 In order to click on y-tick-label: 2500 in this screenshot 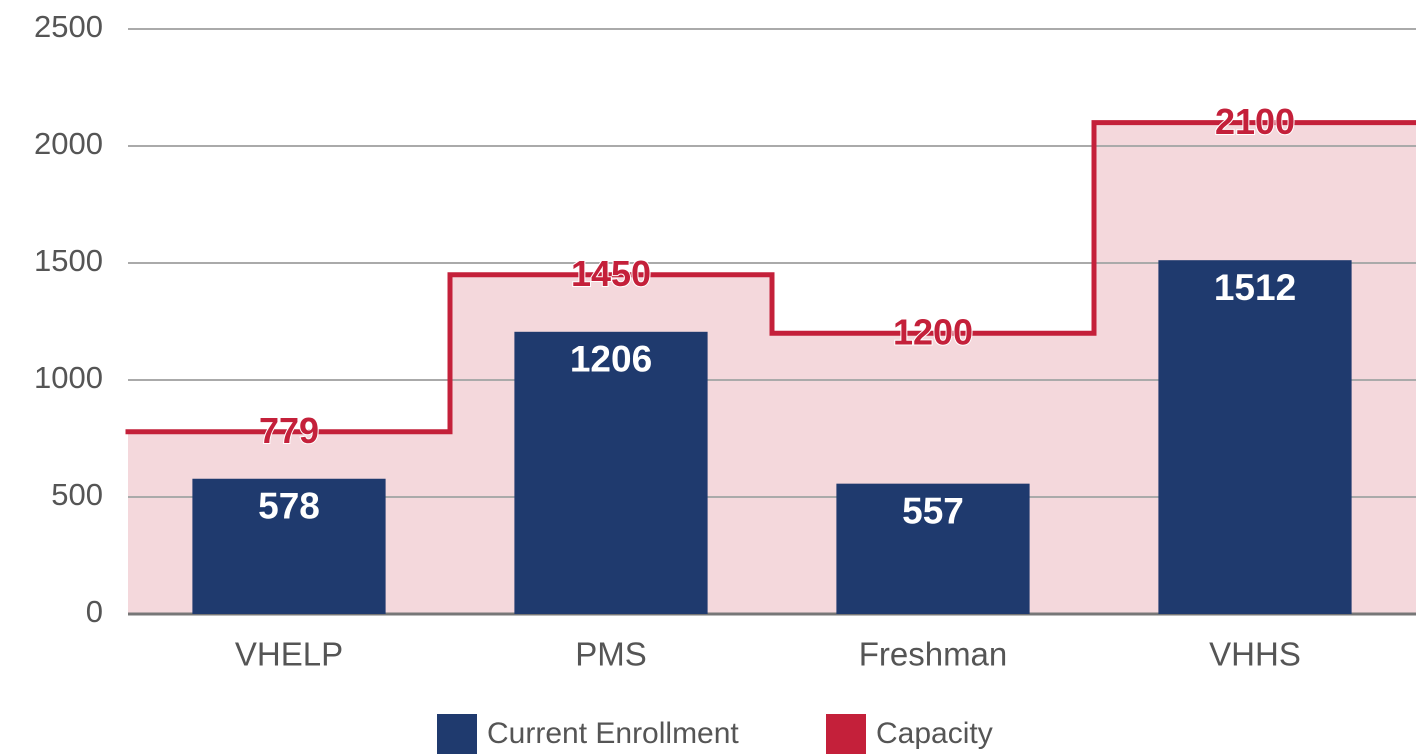, I will do `click(68, 26)`.